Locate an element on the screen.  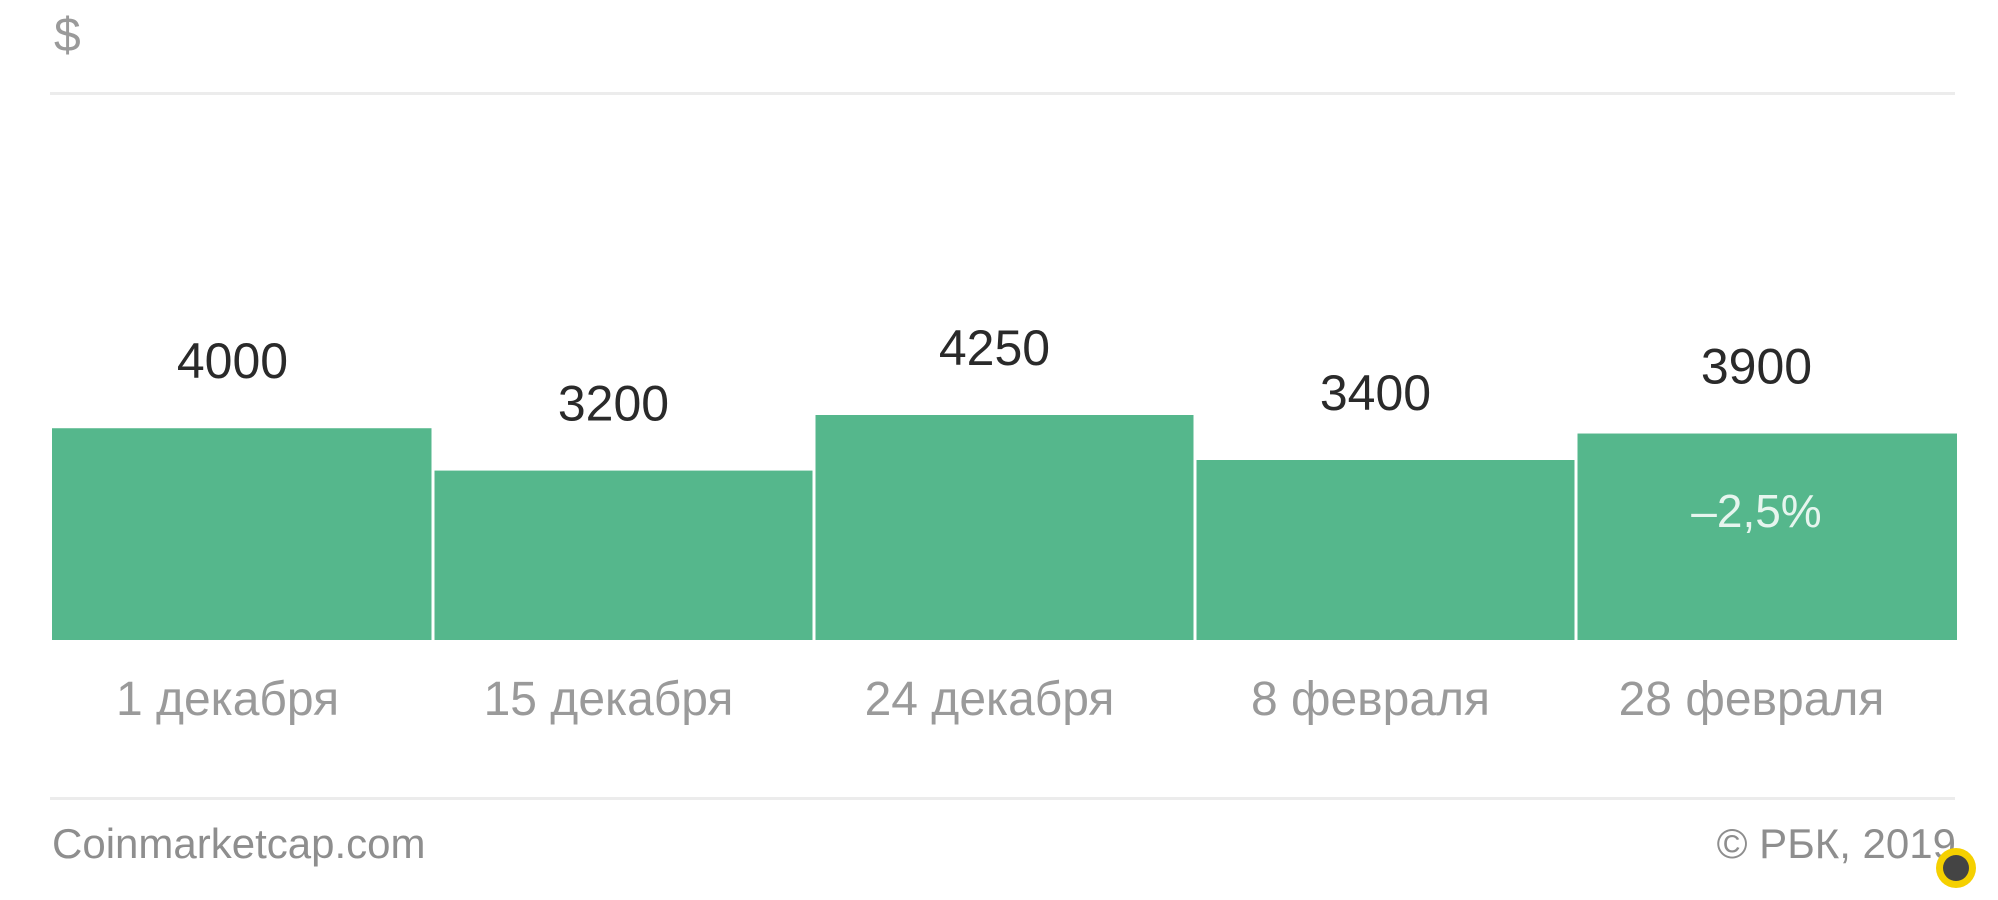
value-label: 4250 is located at coordinates (994, 348).